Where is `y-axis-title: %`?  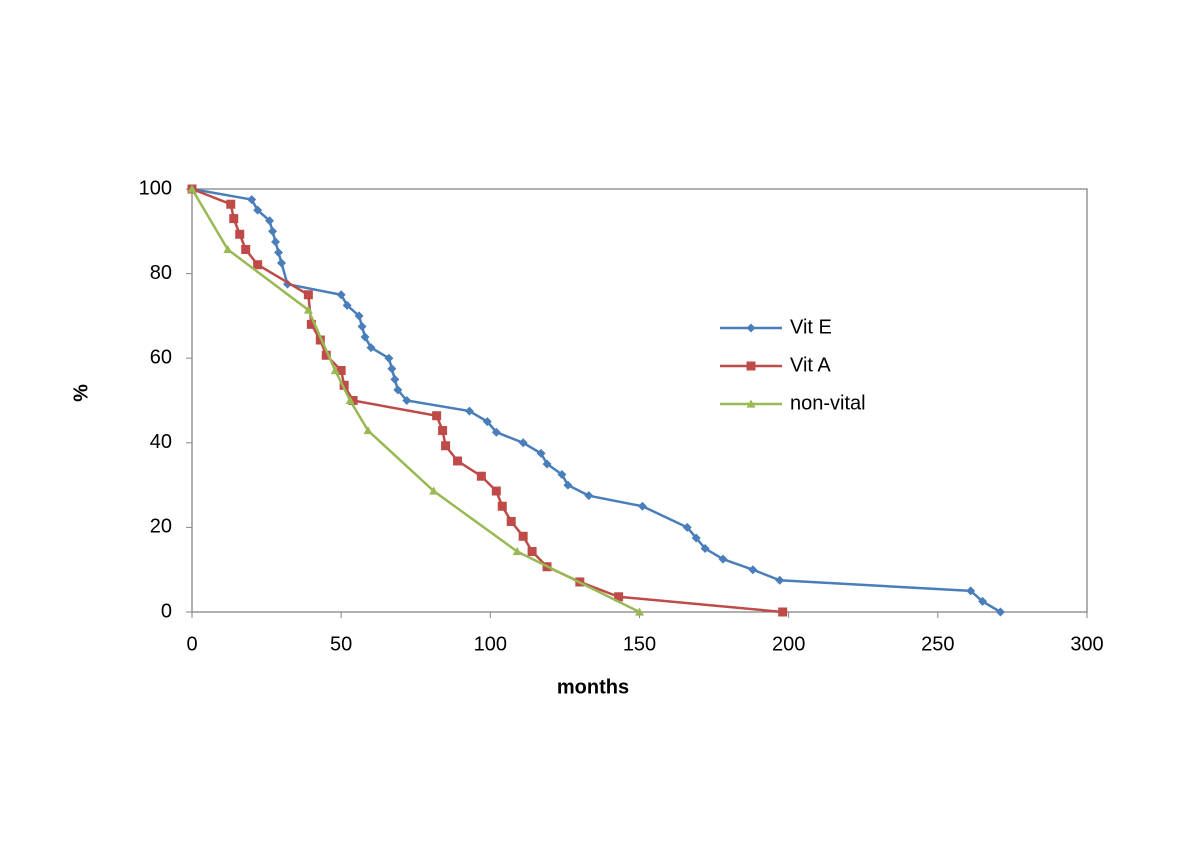
y-axis-title: % is located at coordinates (81, 393).